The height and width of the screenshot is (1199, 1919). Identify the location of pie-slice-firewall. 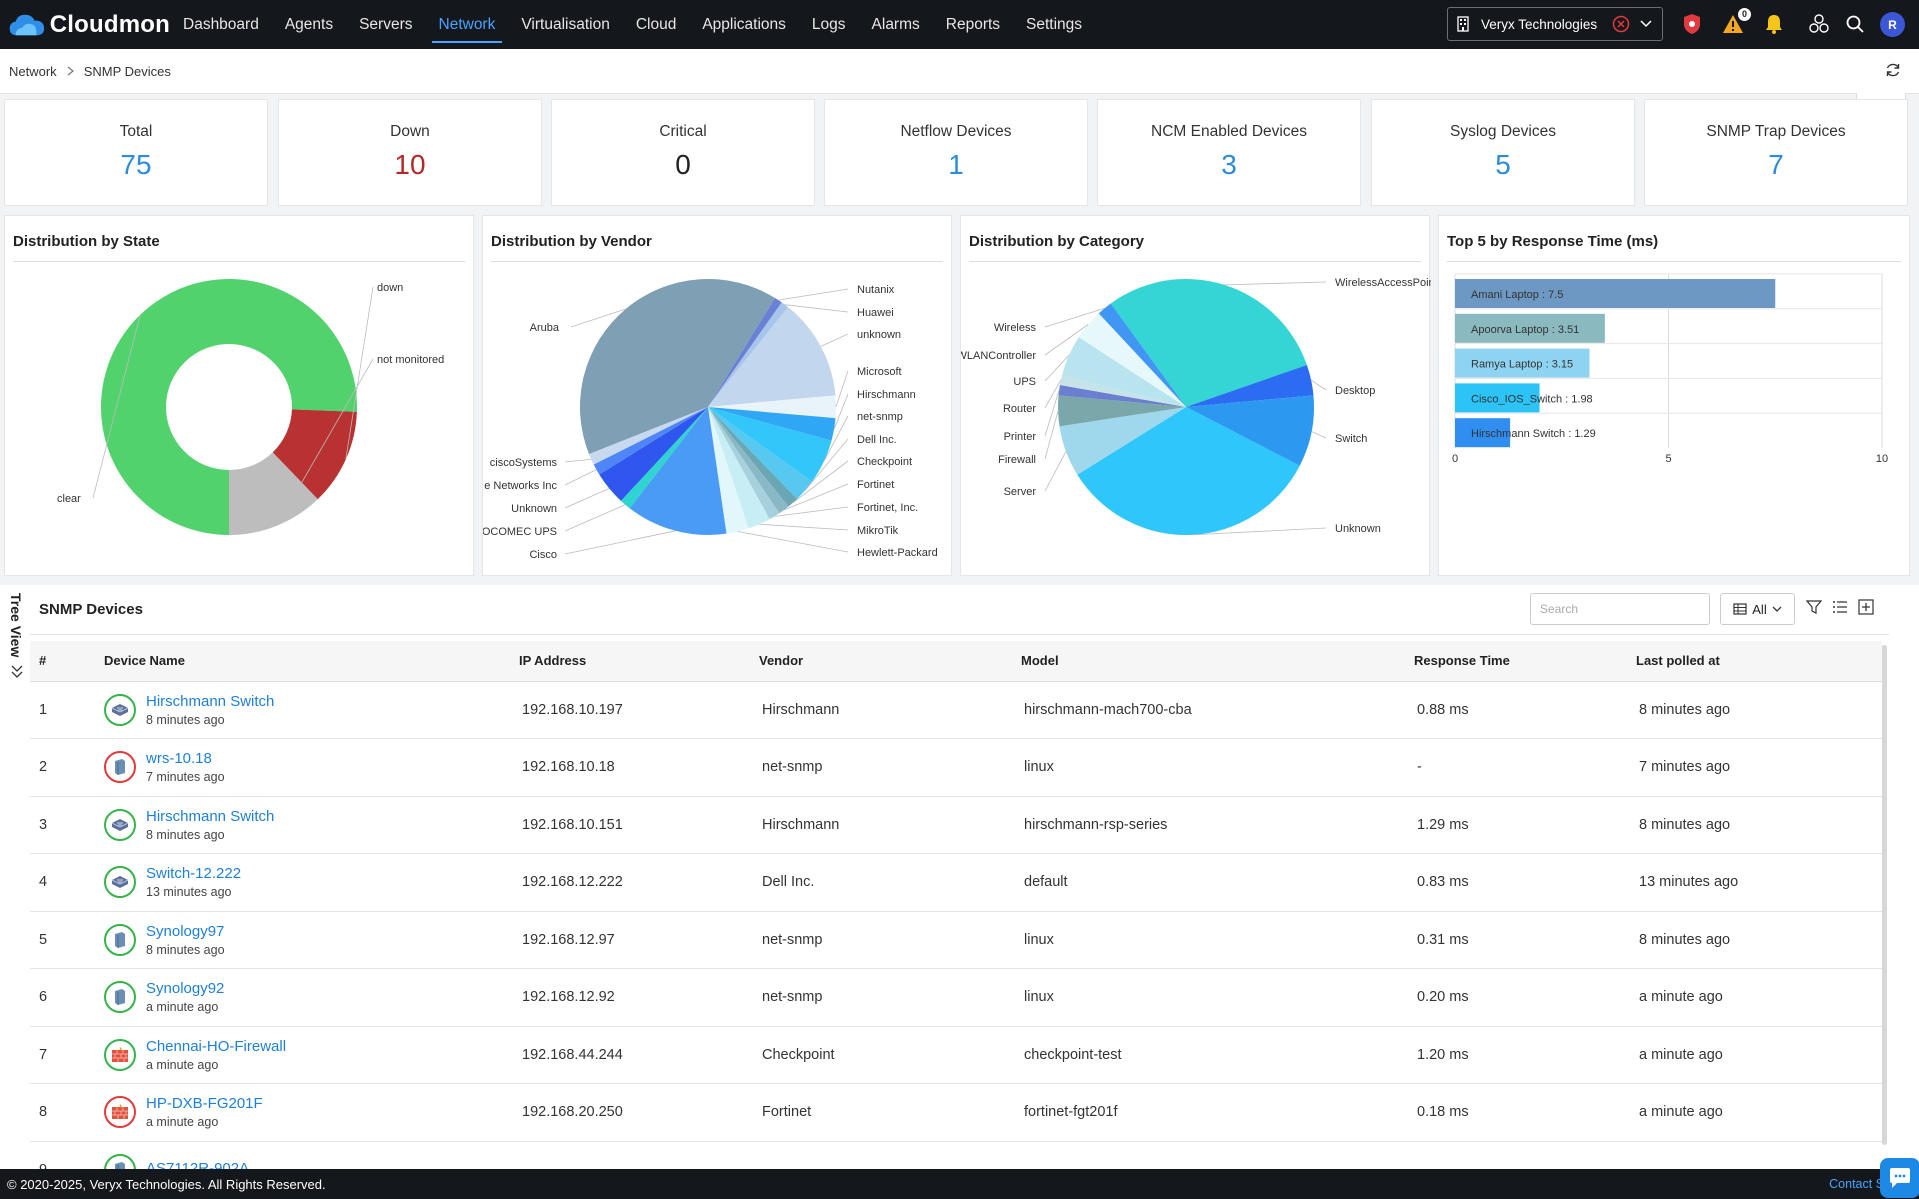
(1122, 411).